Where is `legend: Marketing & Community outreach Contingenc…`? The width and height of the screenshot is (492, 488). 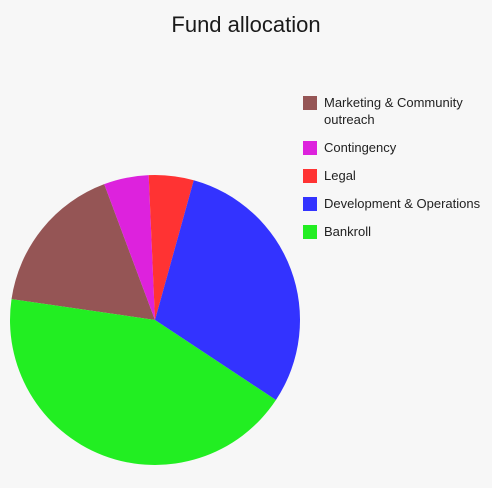 legend: Marketing & Community outreach Contingenc… is located at coordinates (395, 172).